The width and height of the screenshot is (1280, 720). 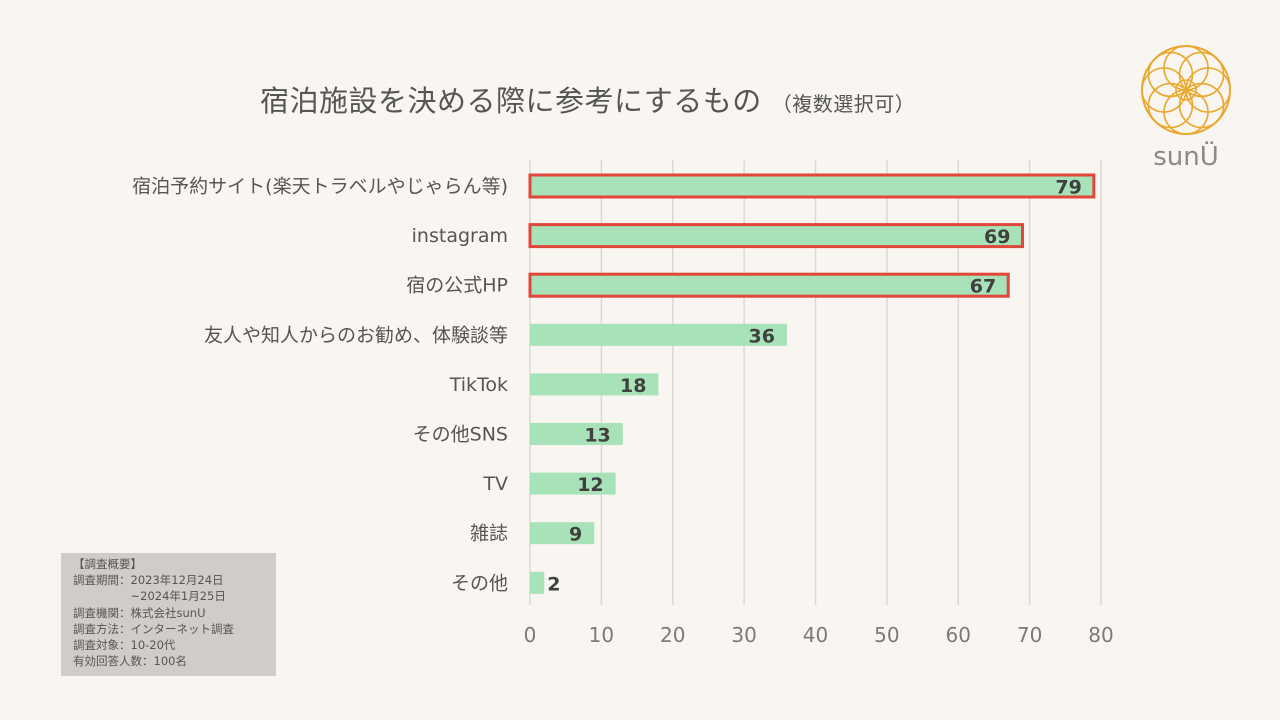 What do you see at coordinates (139, 612) in the screenshot?
I see `survey-line: 調査機関：株式会社sunU` at bounding box center [139, 612].